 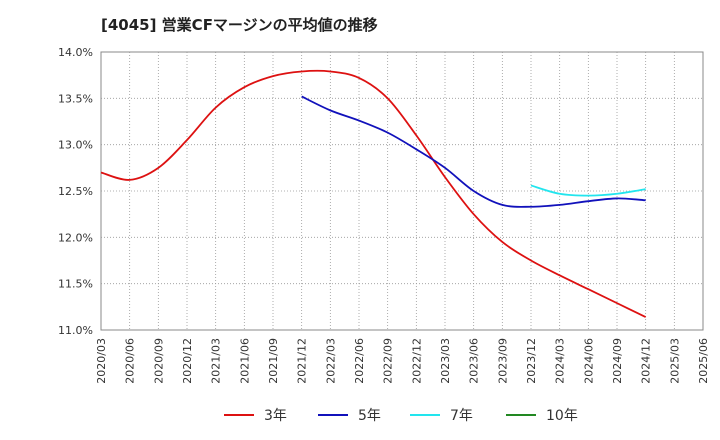 I want to click on x-tick-label: 2023/03, so click(x=445, y=361).